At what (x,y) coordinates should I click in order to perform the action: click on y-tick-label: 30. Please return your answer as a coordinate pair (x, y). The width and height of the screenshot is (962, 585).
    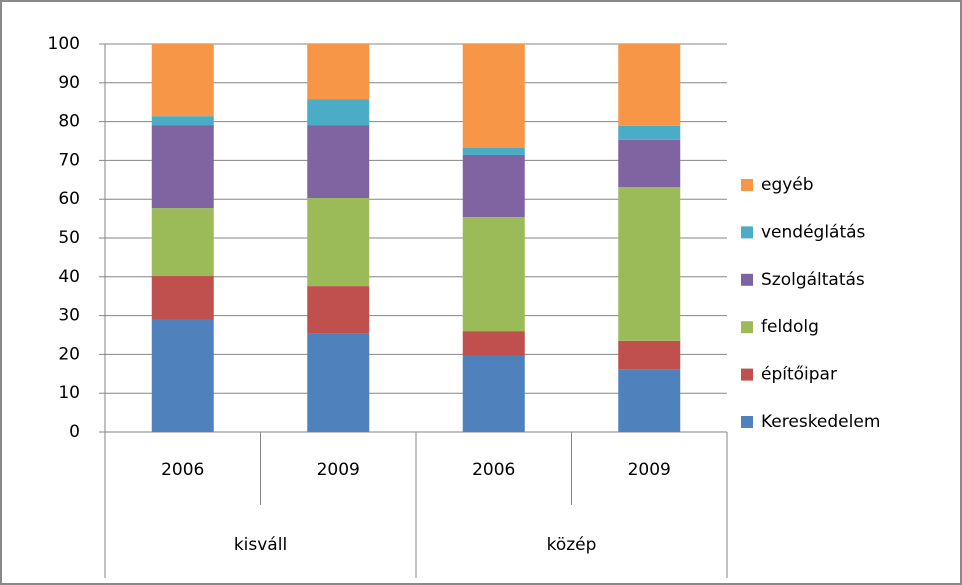
    Looking at the image, I should click on (69, 316).